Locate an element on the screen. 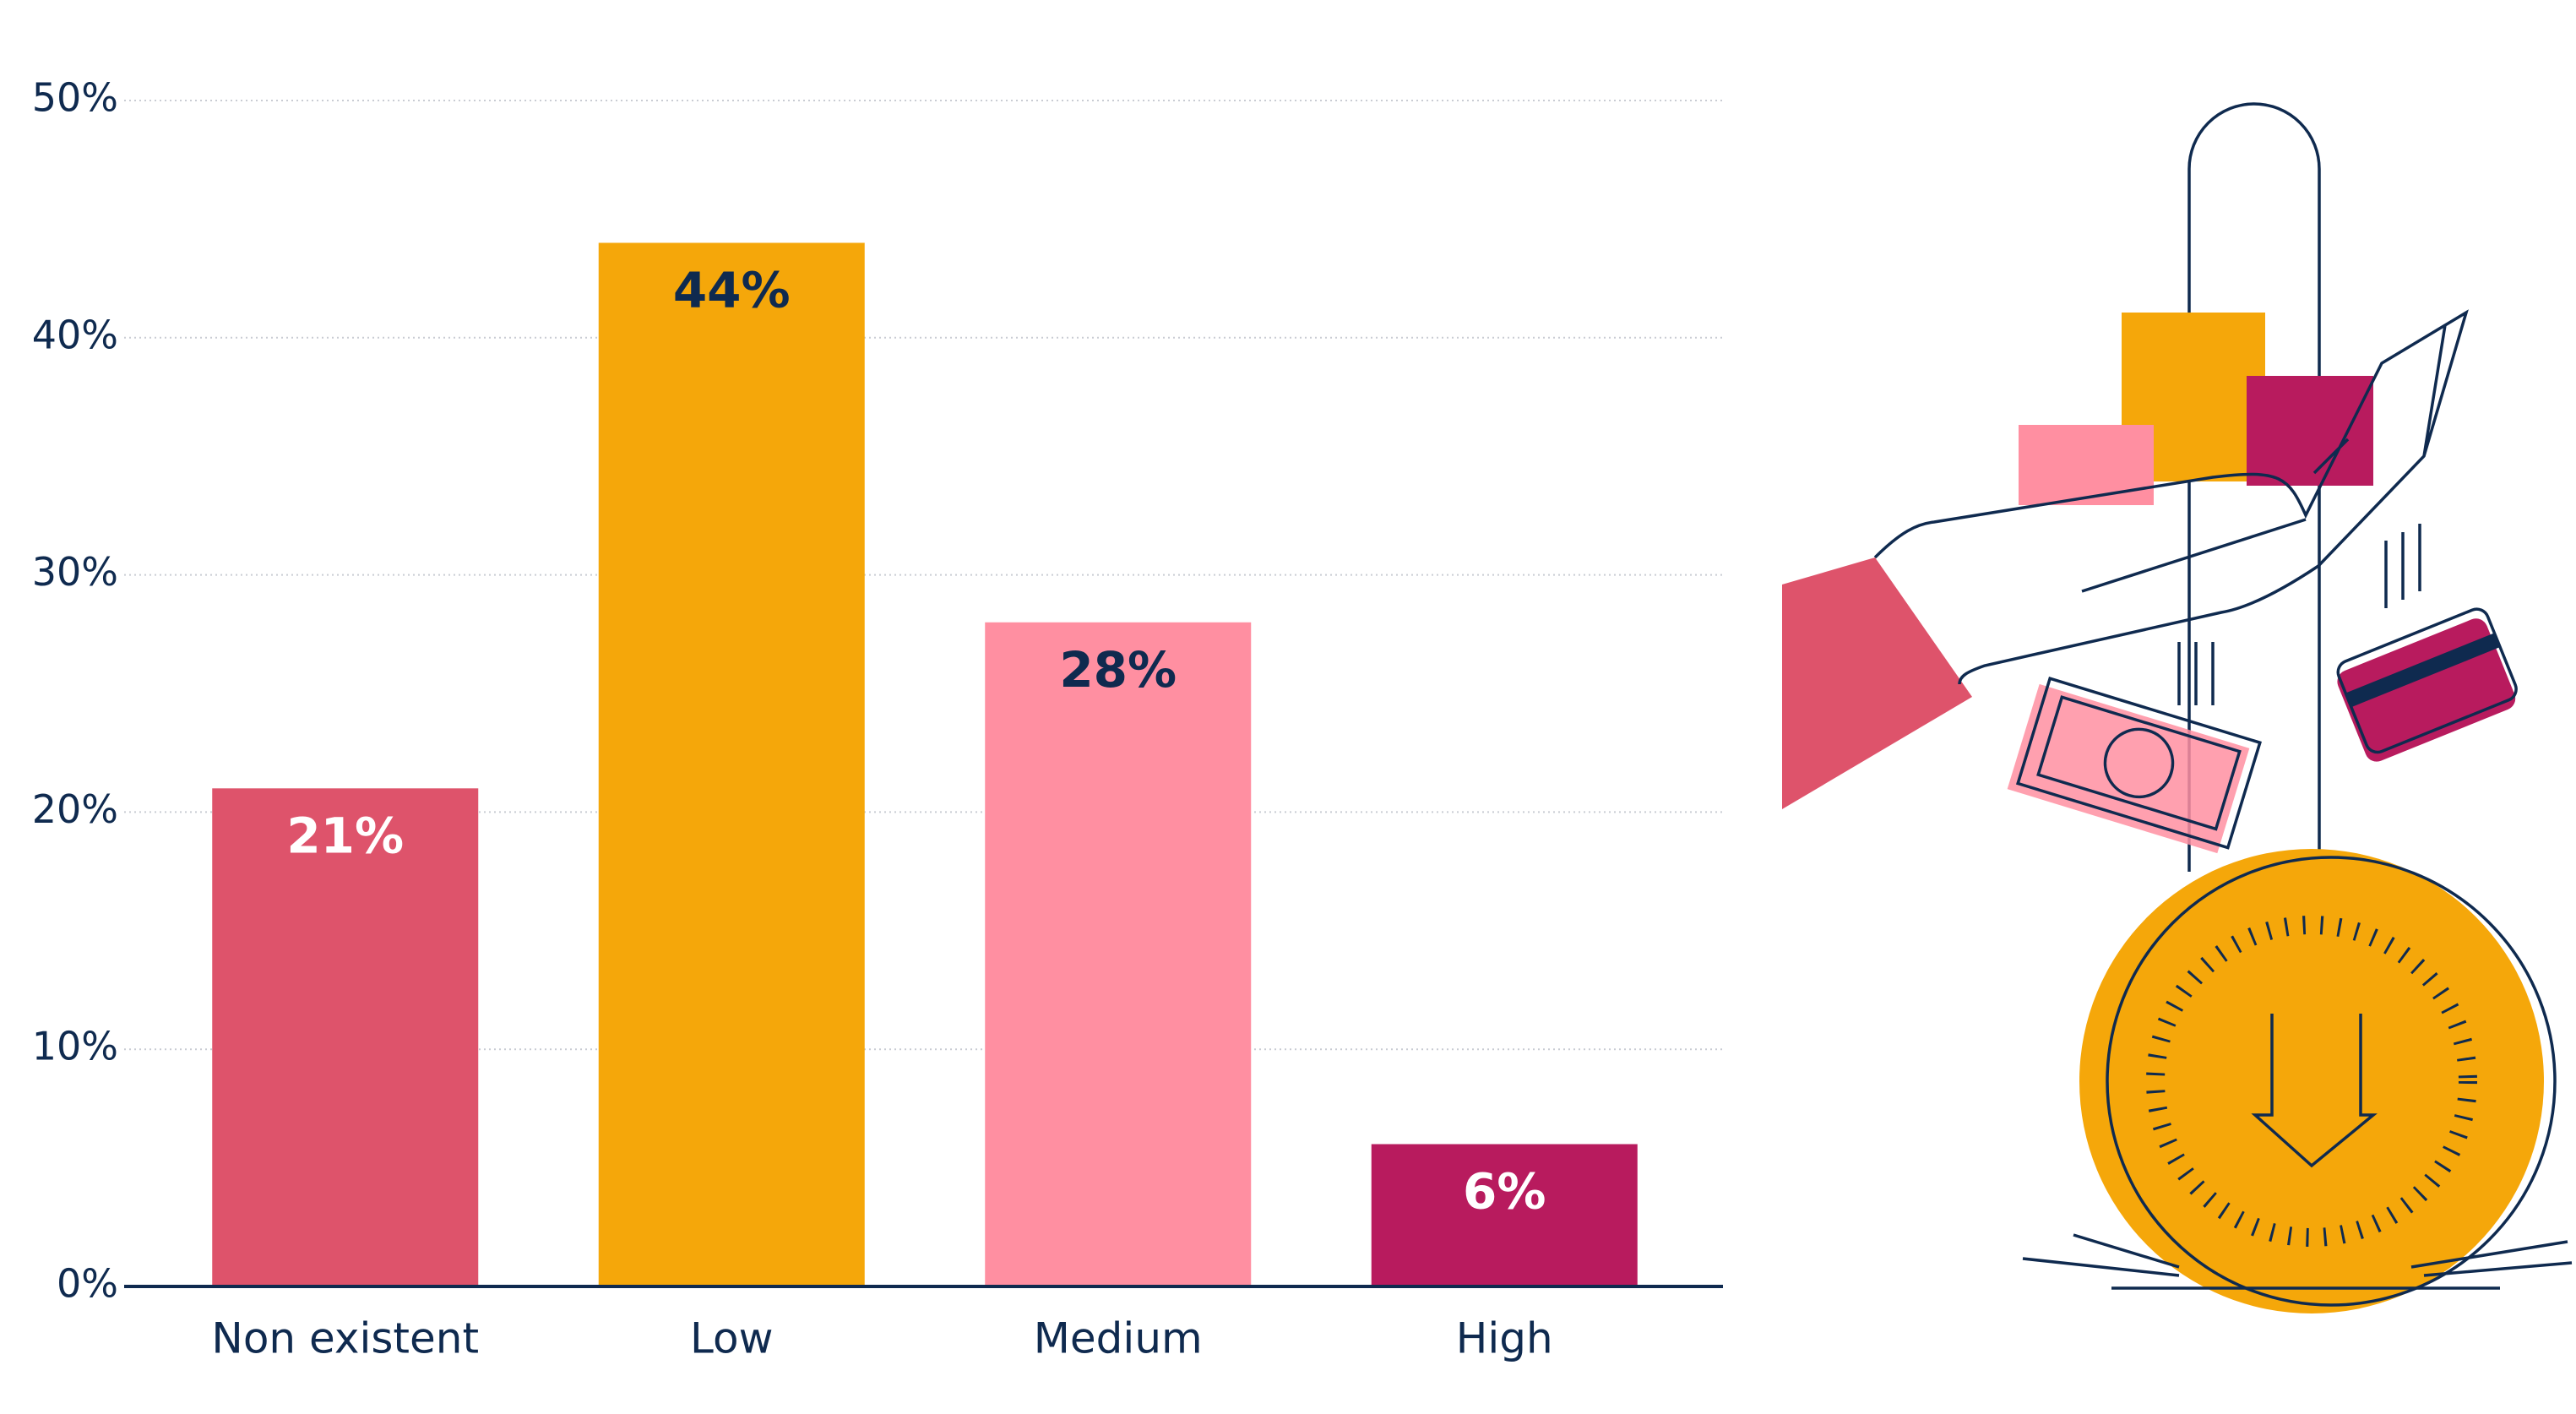 This screenshot has width=2576, height=1414. x-tick-label: Medium is located at coordinates (1118, 1338).